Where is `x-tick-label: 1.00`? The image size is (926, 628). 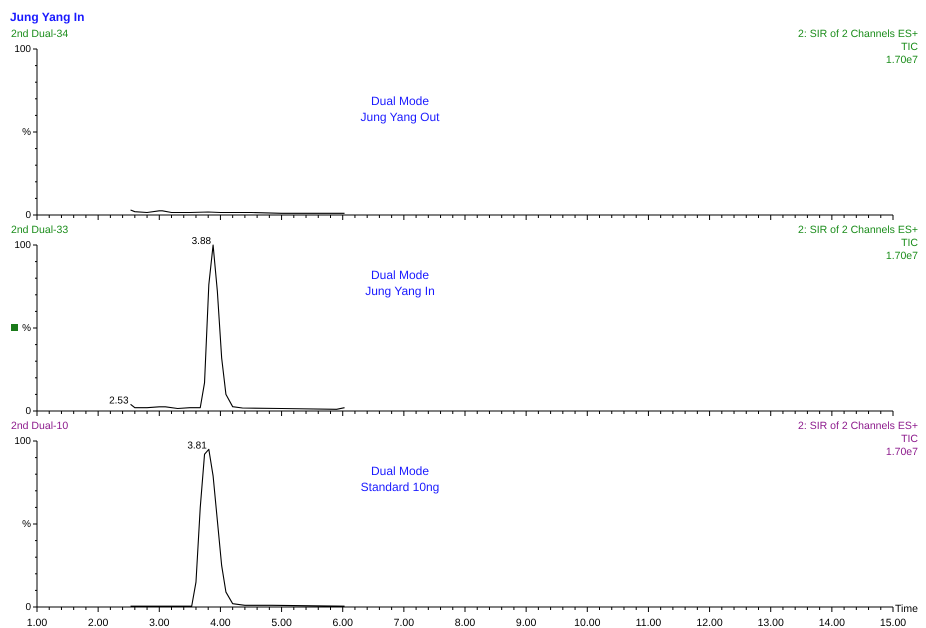
x-tick-label: 1.00 is located at coordinates (37, 622).